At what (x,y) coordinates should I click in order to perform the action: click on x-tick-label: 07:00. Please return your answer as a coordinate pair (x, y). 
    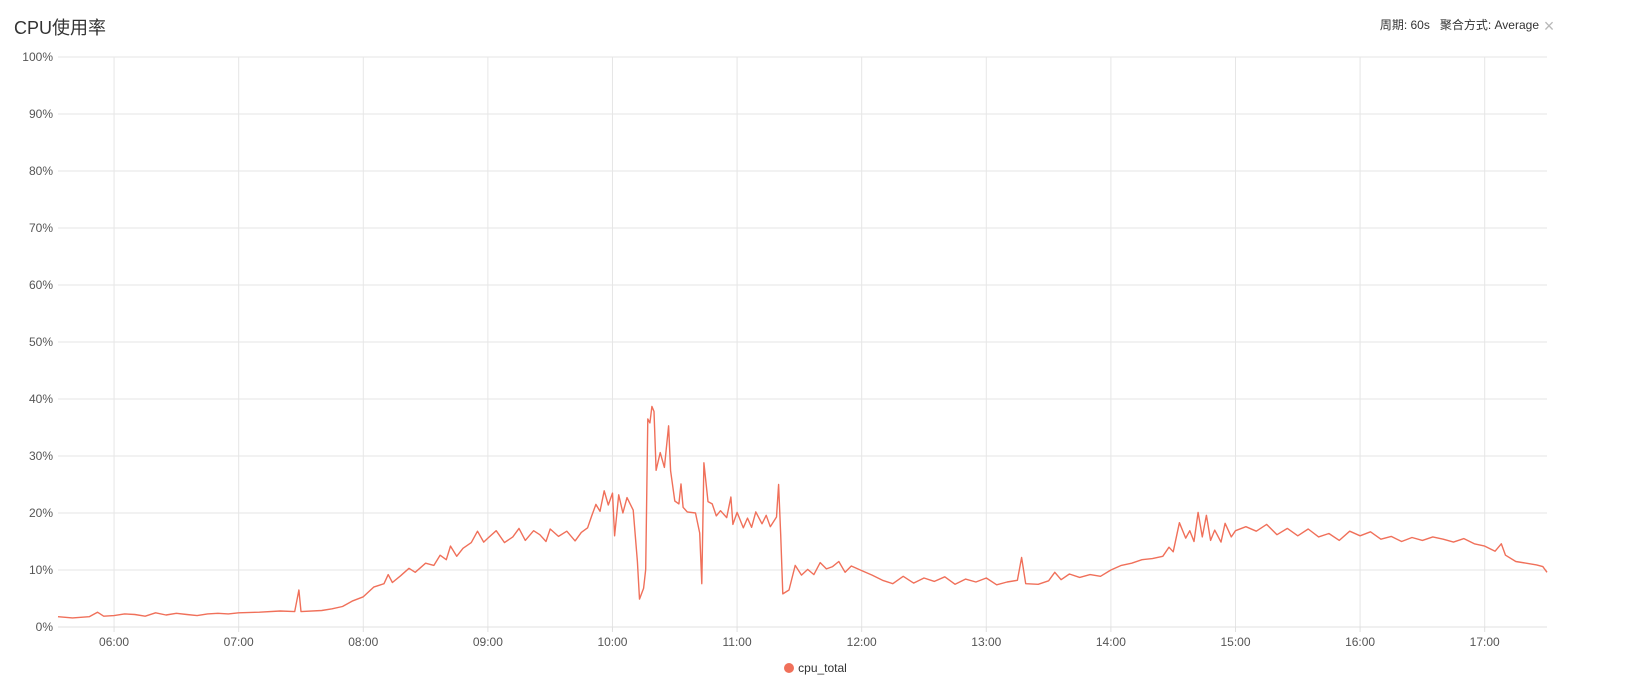
    Looking at the image, I should click on (239, 642).